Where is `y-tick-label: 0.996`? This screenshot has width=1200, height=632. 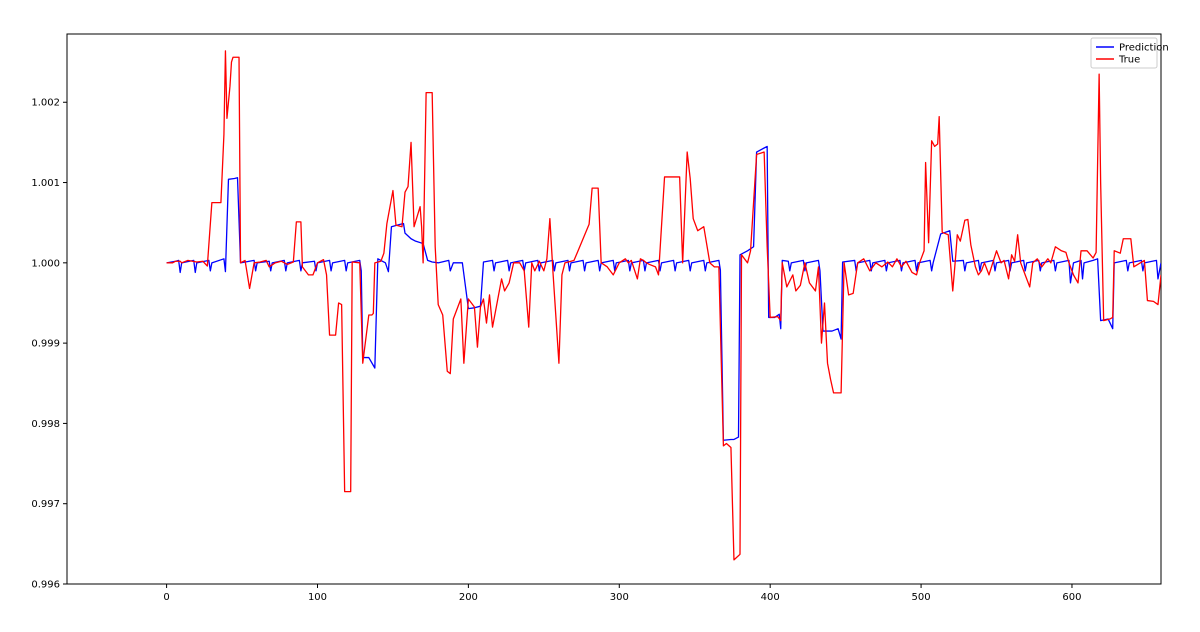 y-tick-label: 0.996 is located at coordinates (45, 585).